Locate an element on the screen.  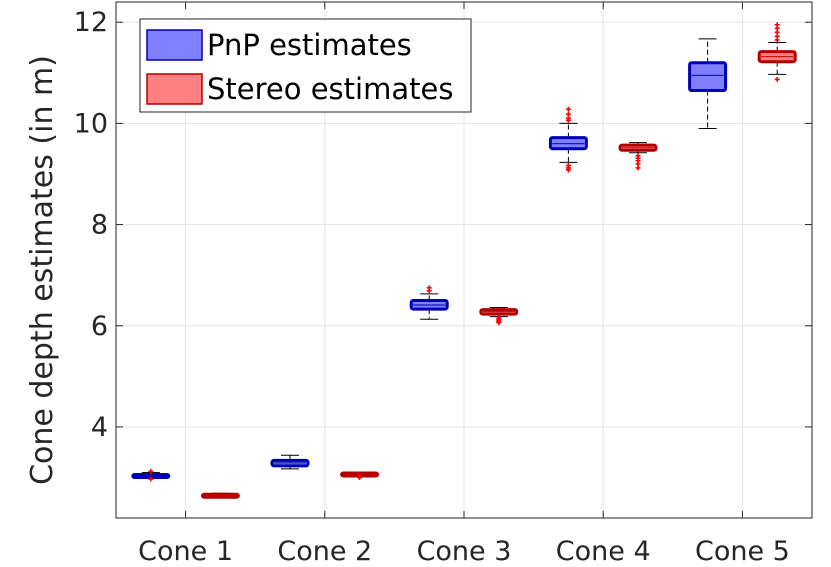
x-tick-label: Cone 2 is located at coordinates (324, 551).